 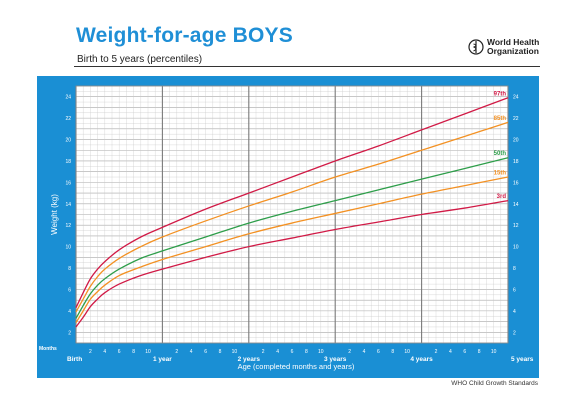 I want to click on y-tick-label-left: 4, so click(x=69, y=312).